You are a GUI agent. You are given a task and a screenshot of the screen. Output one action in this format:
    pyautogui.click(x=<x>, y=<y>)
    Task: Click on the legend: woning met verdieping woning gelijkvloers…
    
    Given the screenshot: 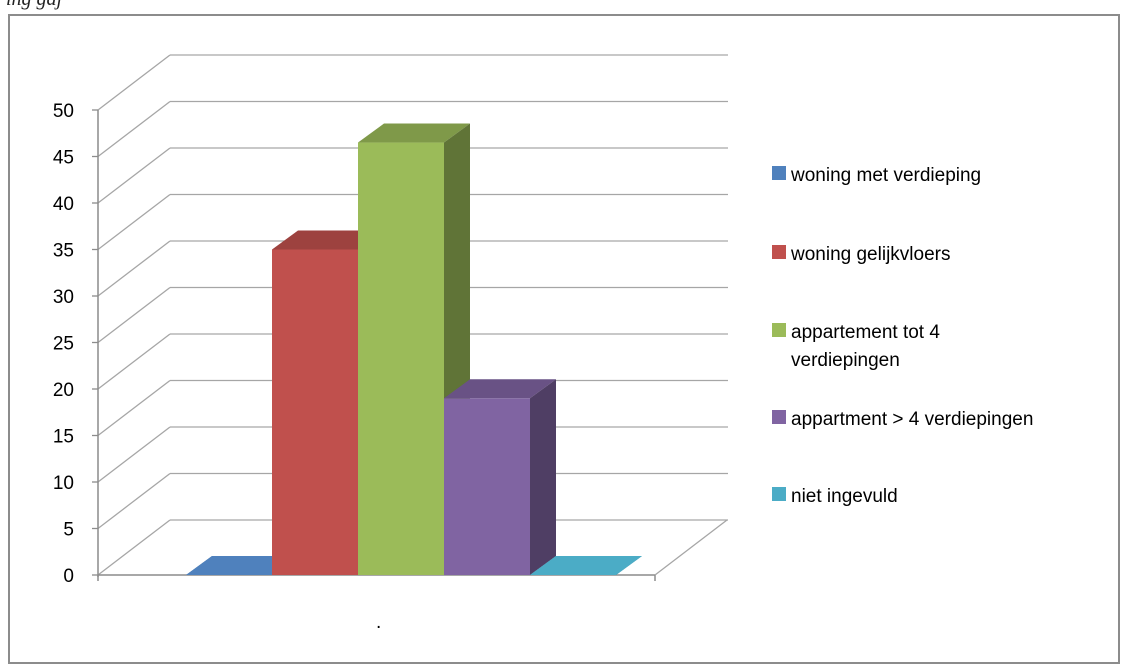 What is the action you would take?
    pyautogui.click(x=902, y=336)
    